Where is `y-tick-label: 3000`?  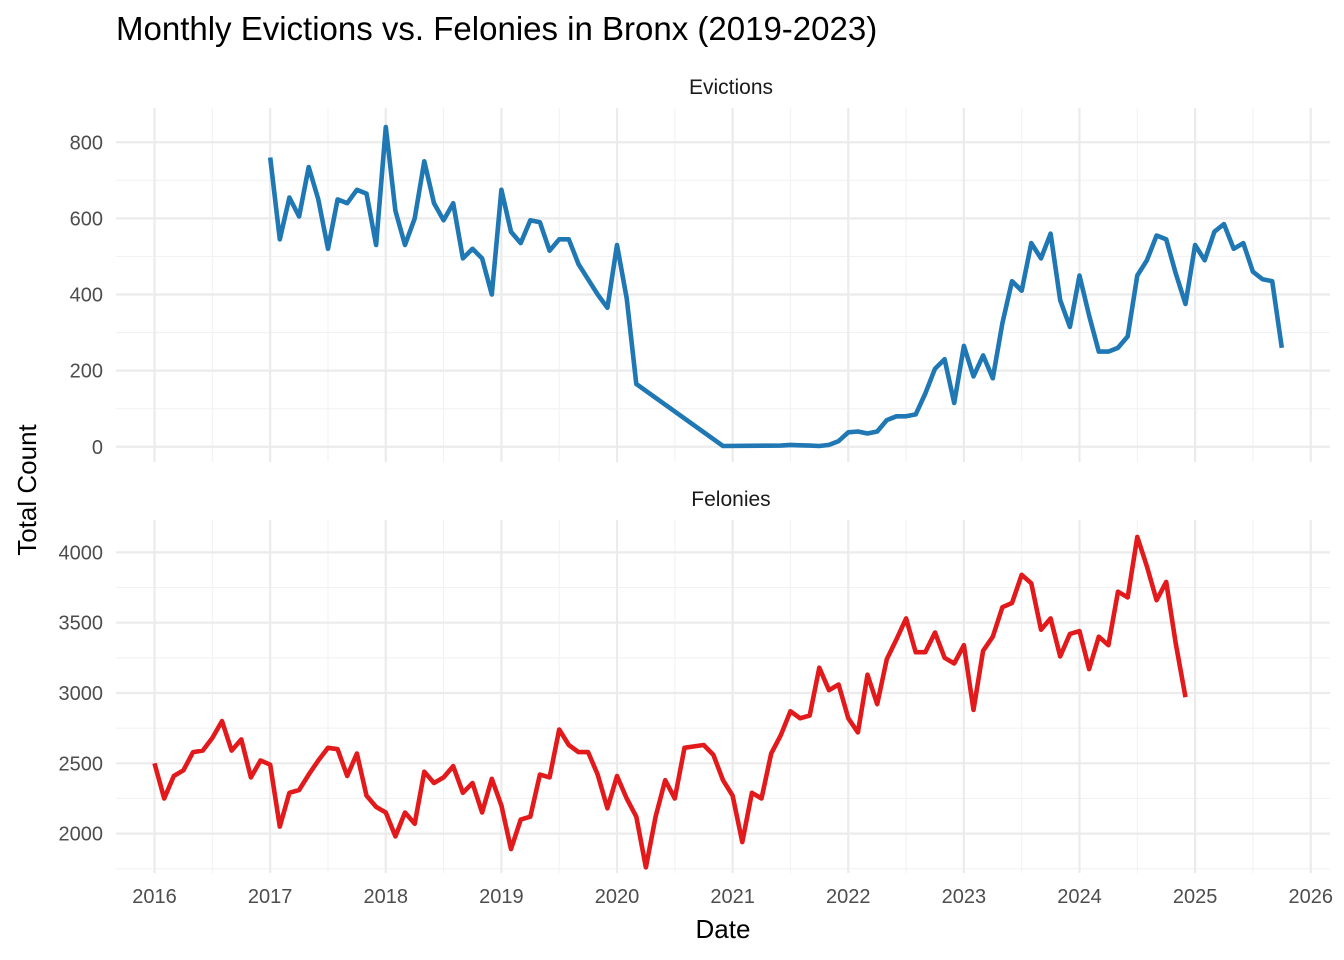
y-tick-label: 3000 is located at coordinates (81, 694).